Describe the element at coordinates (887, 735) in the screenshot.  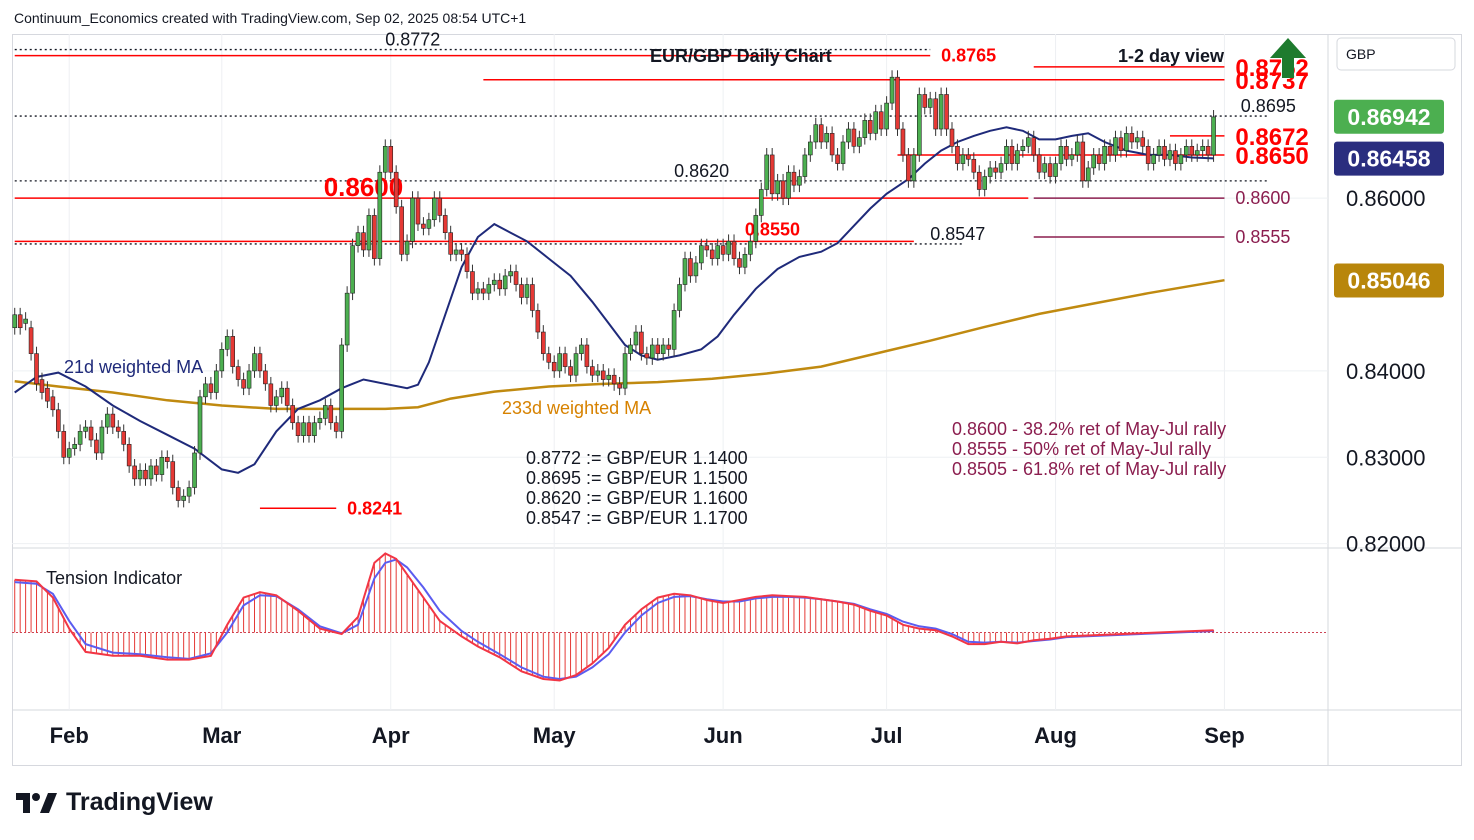
I see `x-tick-label: Jul` at that location.